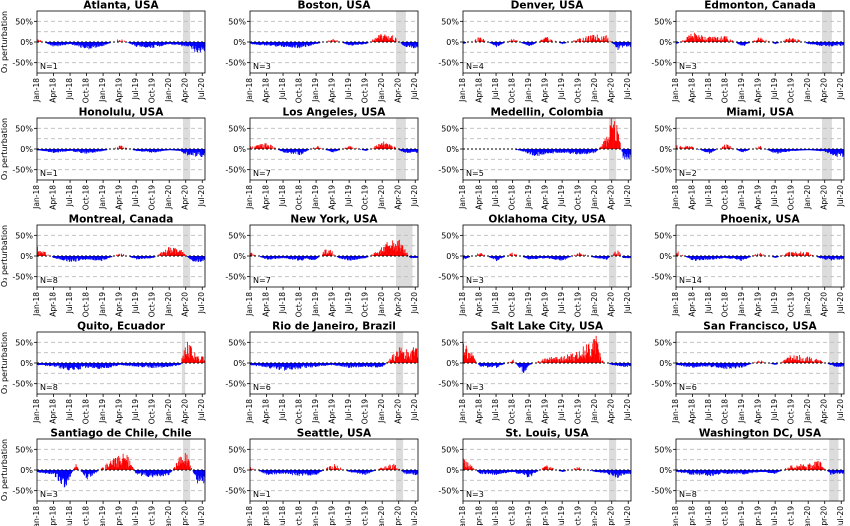 The width and height of the screenshot is (850, 526). I want to click on xtick-label: Jan-20, so click(594, 304).